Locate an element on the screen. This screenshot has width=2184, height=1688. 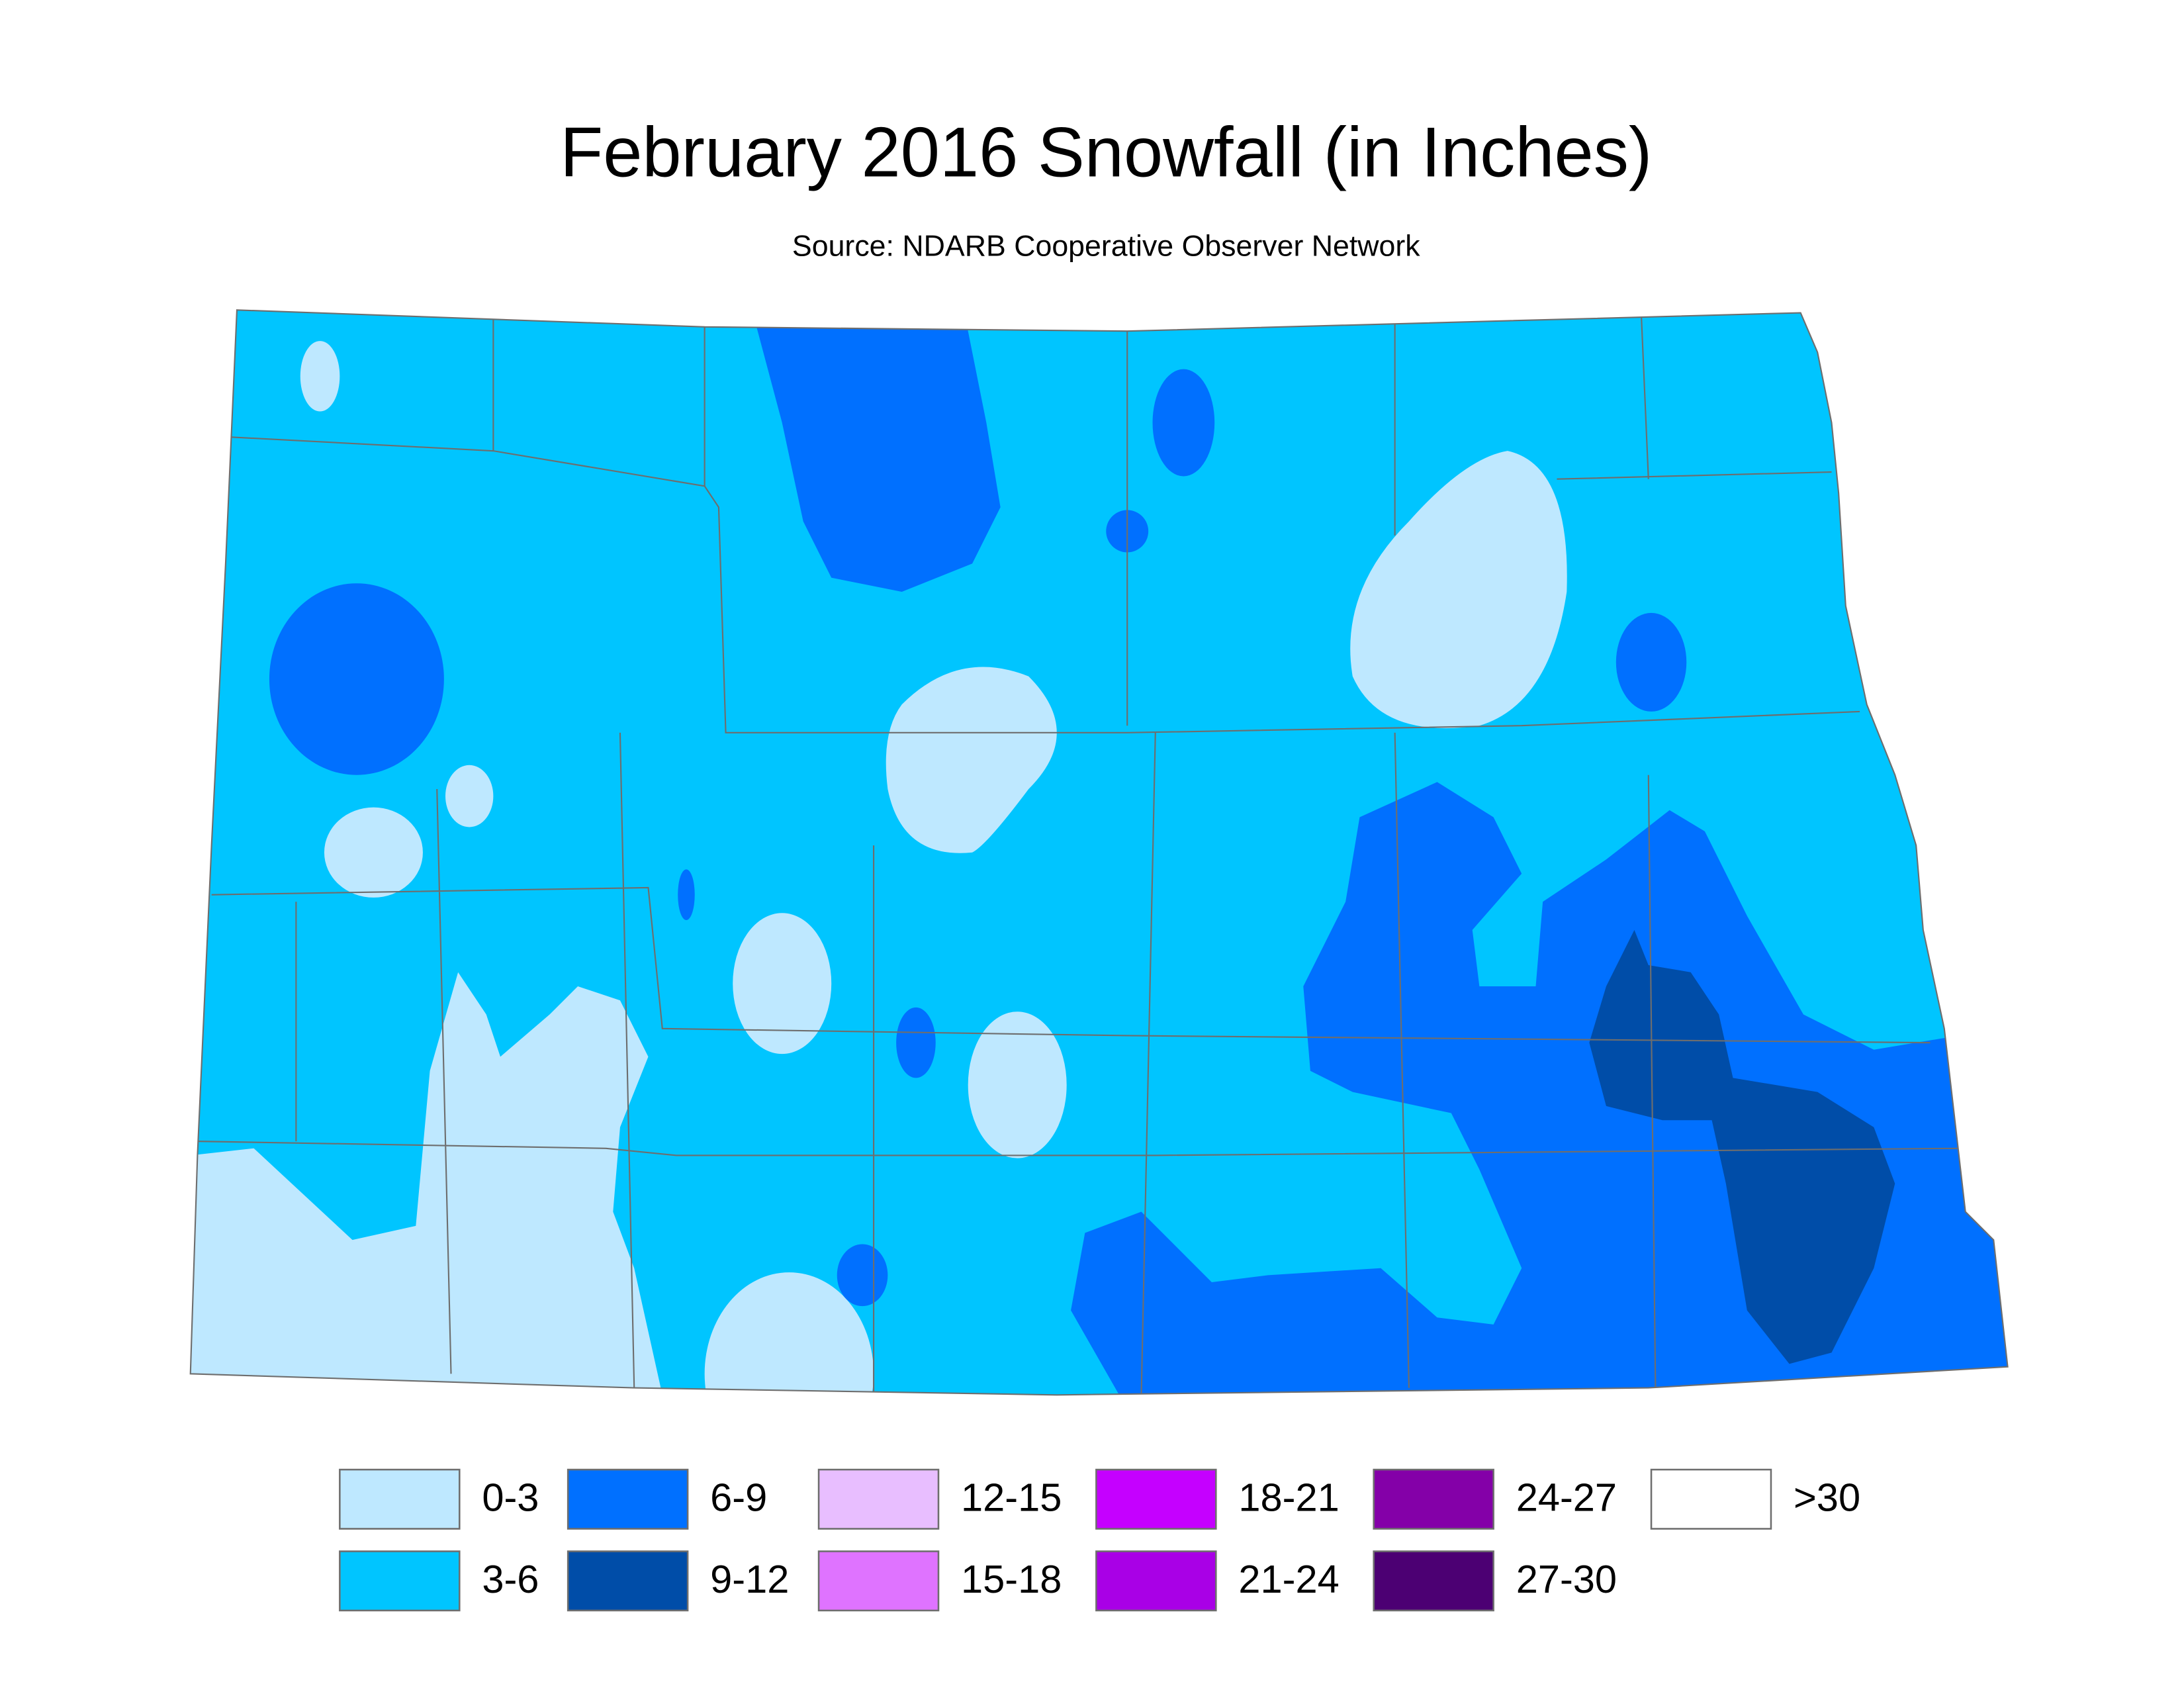
map-title: February 2016 Snowfall (in Inches) is located at coordinates (1106, 152).